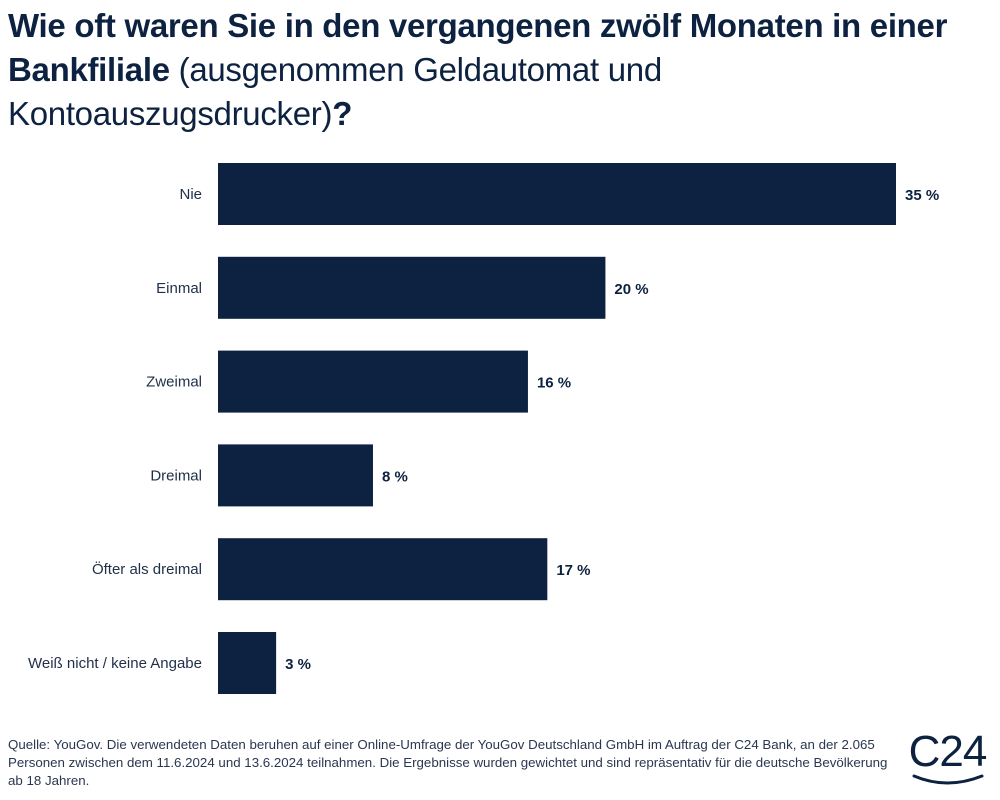 The width and height of the screenshot is (1000, 800). Describe the element at coordinates (631, 289) in the screenshot. I see `value-label: 20 %` at that location.